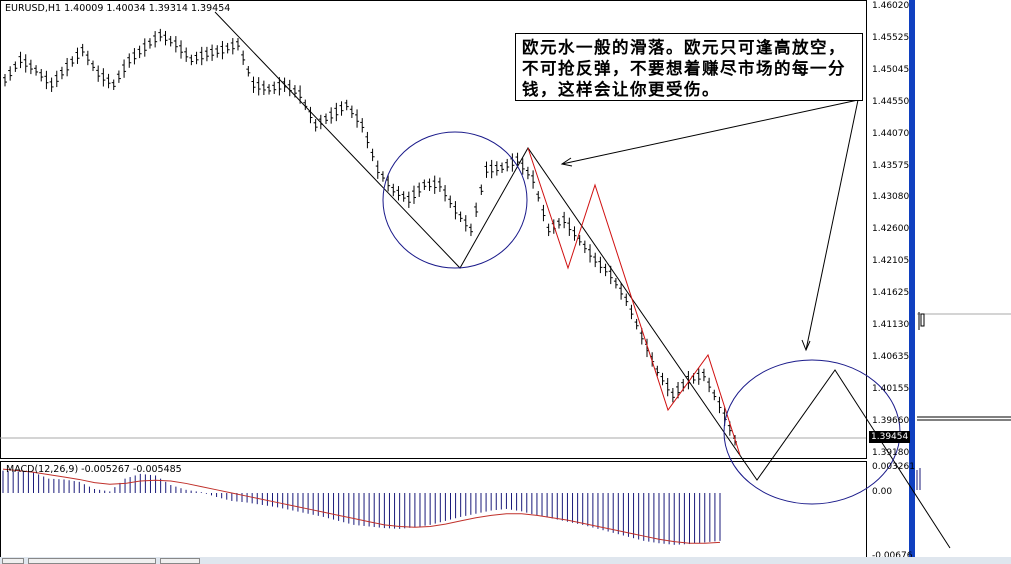 This screenshot has width=1011, height=564. What do you see at coordinates (891, 69) in the screenshot?
I see `price-axis-label: 1.45045` at bounding box center [891, 69].